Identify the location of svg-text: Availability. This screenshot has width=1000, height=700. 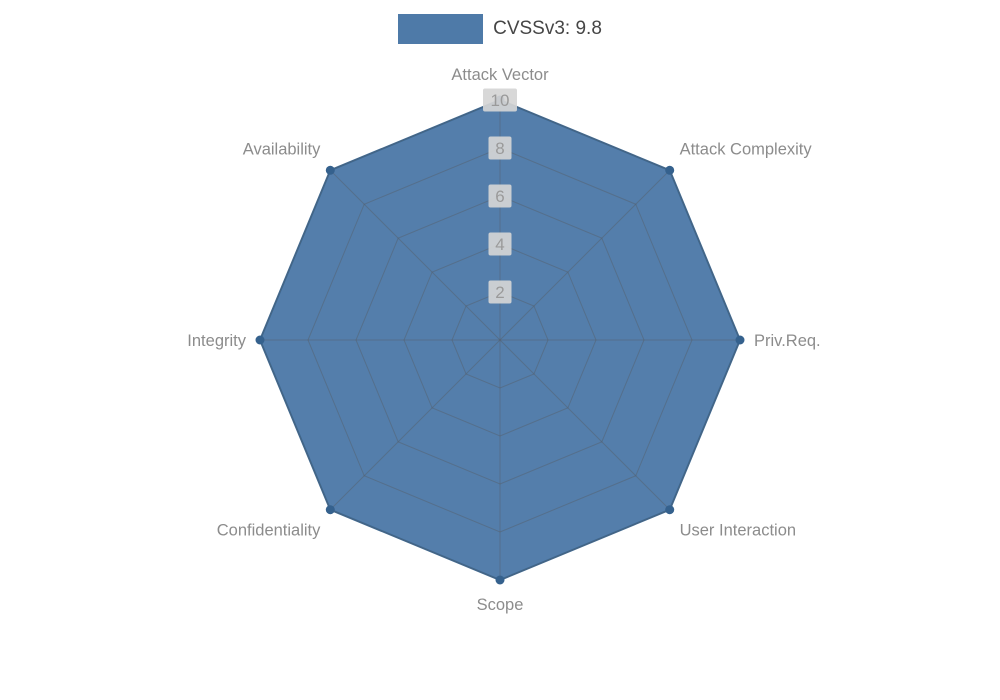
(282, 149).